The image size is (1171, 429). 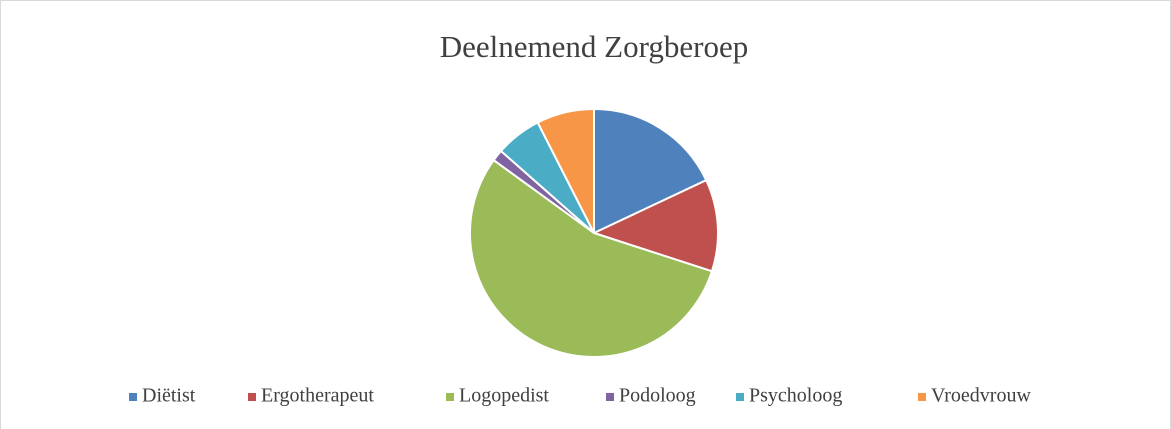 I want to click on legend-label: Logopedist, so click(x=504, y=396).